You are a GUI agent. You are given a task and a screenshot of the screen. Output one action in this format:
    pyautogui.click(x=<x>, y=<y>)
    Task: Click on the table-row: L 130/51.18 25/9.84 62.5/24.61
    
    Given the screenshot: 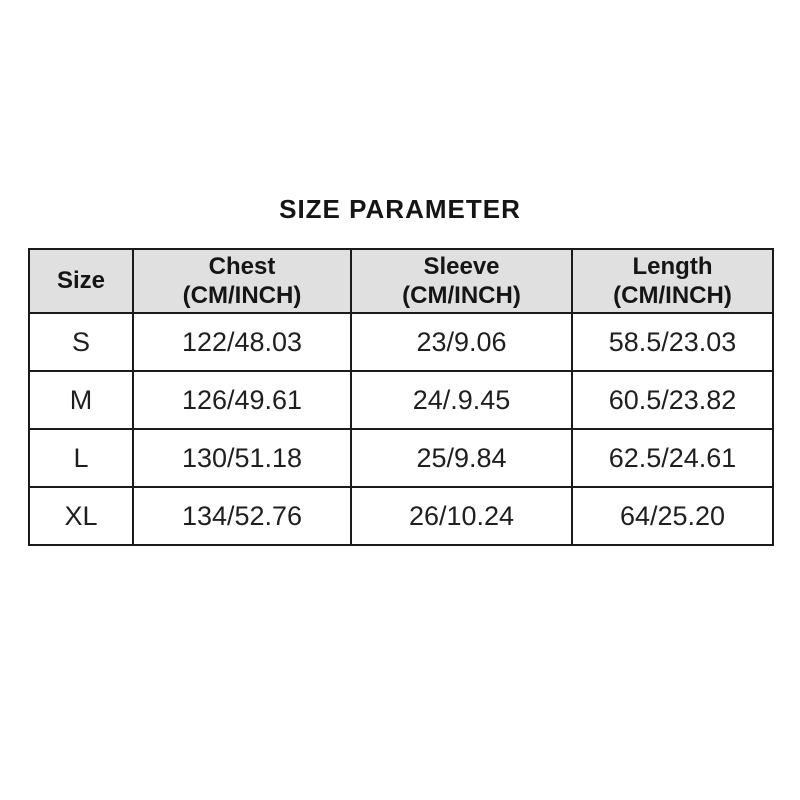 What is the action you would take?
    pyautogui.click(x=401, y=458)
    